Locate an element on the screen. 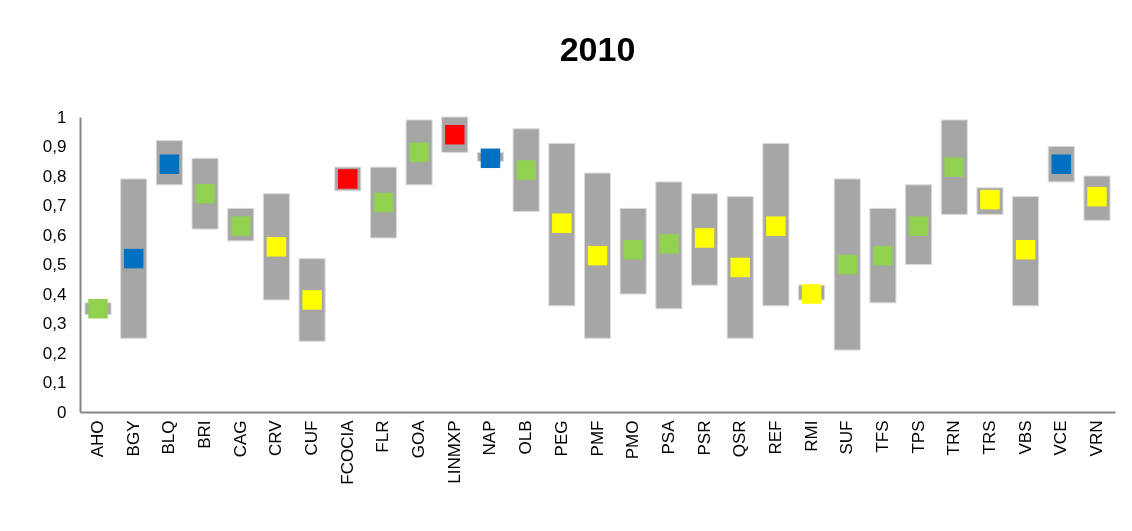 The image size is (1132, 531). x-tick-label: VRN is located at coordinates (1096, 438).